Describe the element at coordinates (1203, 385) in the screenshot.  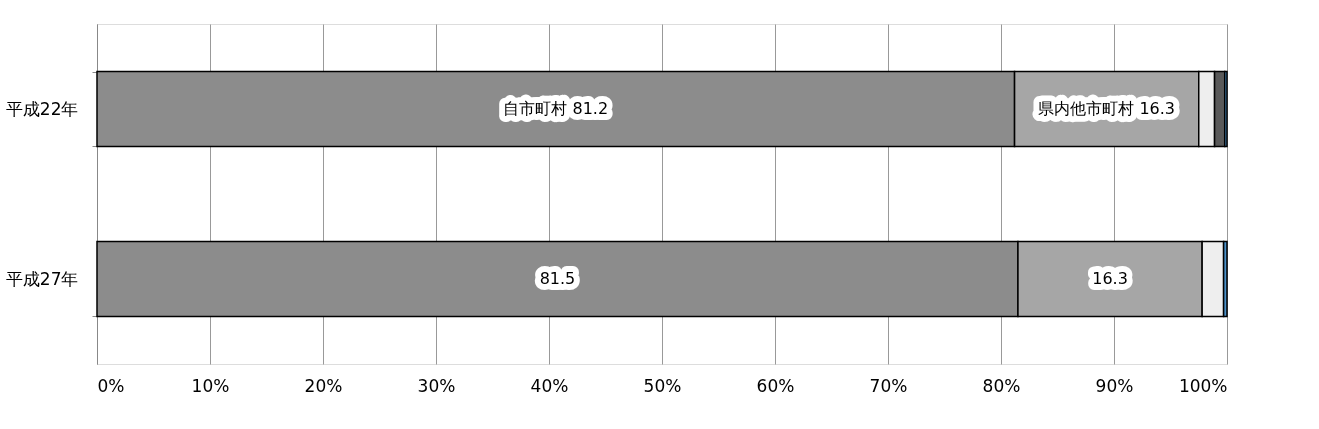
I see `x-tick-label: 100%` at that location.